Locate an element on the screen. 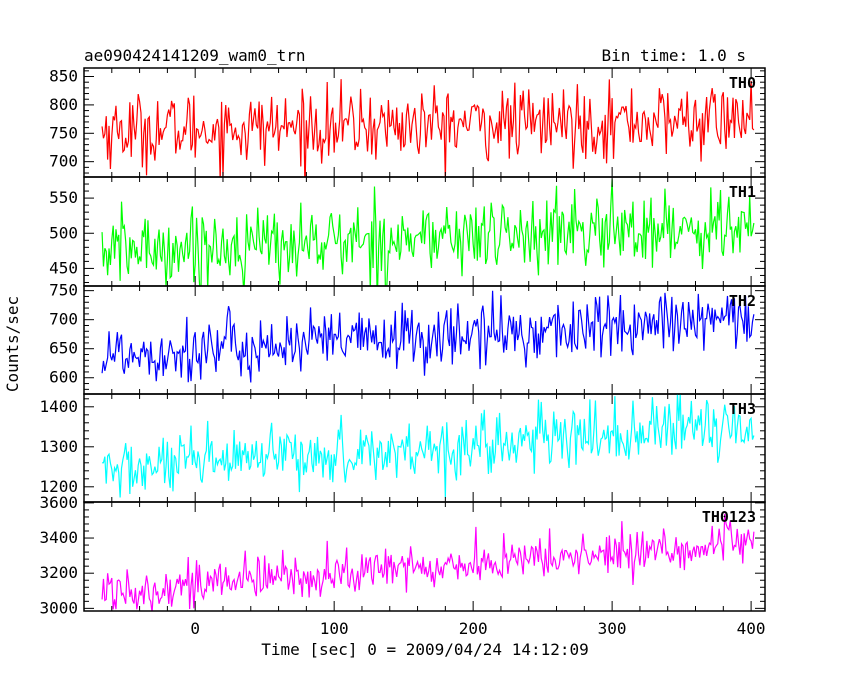 The image size is (850, 680). y-tick-label: 3200 is located at coordinates (58, 572).